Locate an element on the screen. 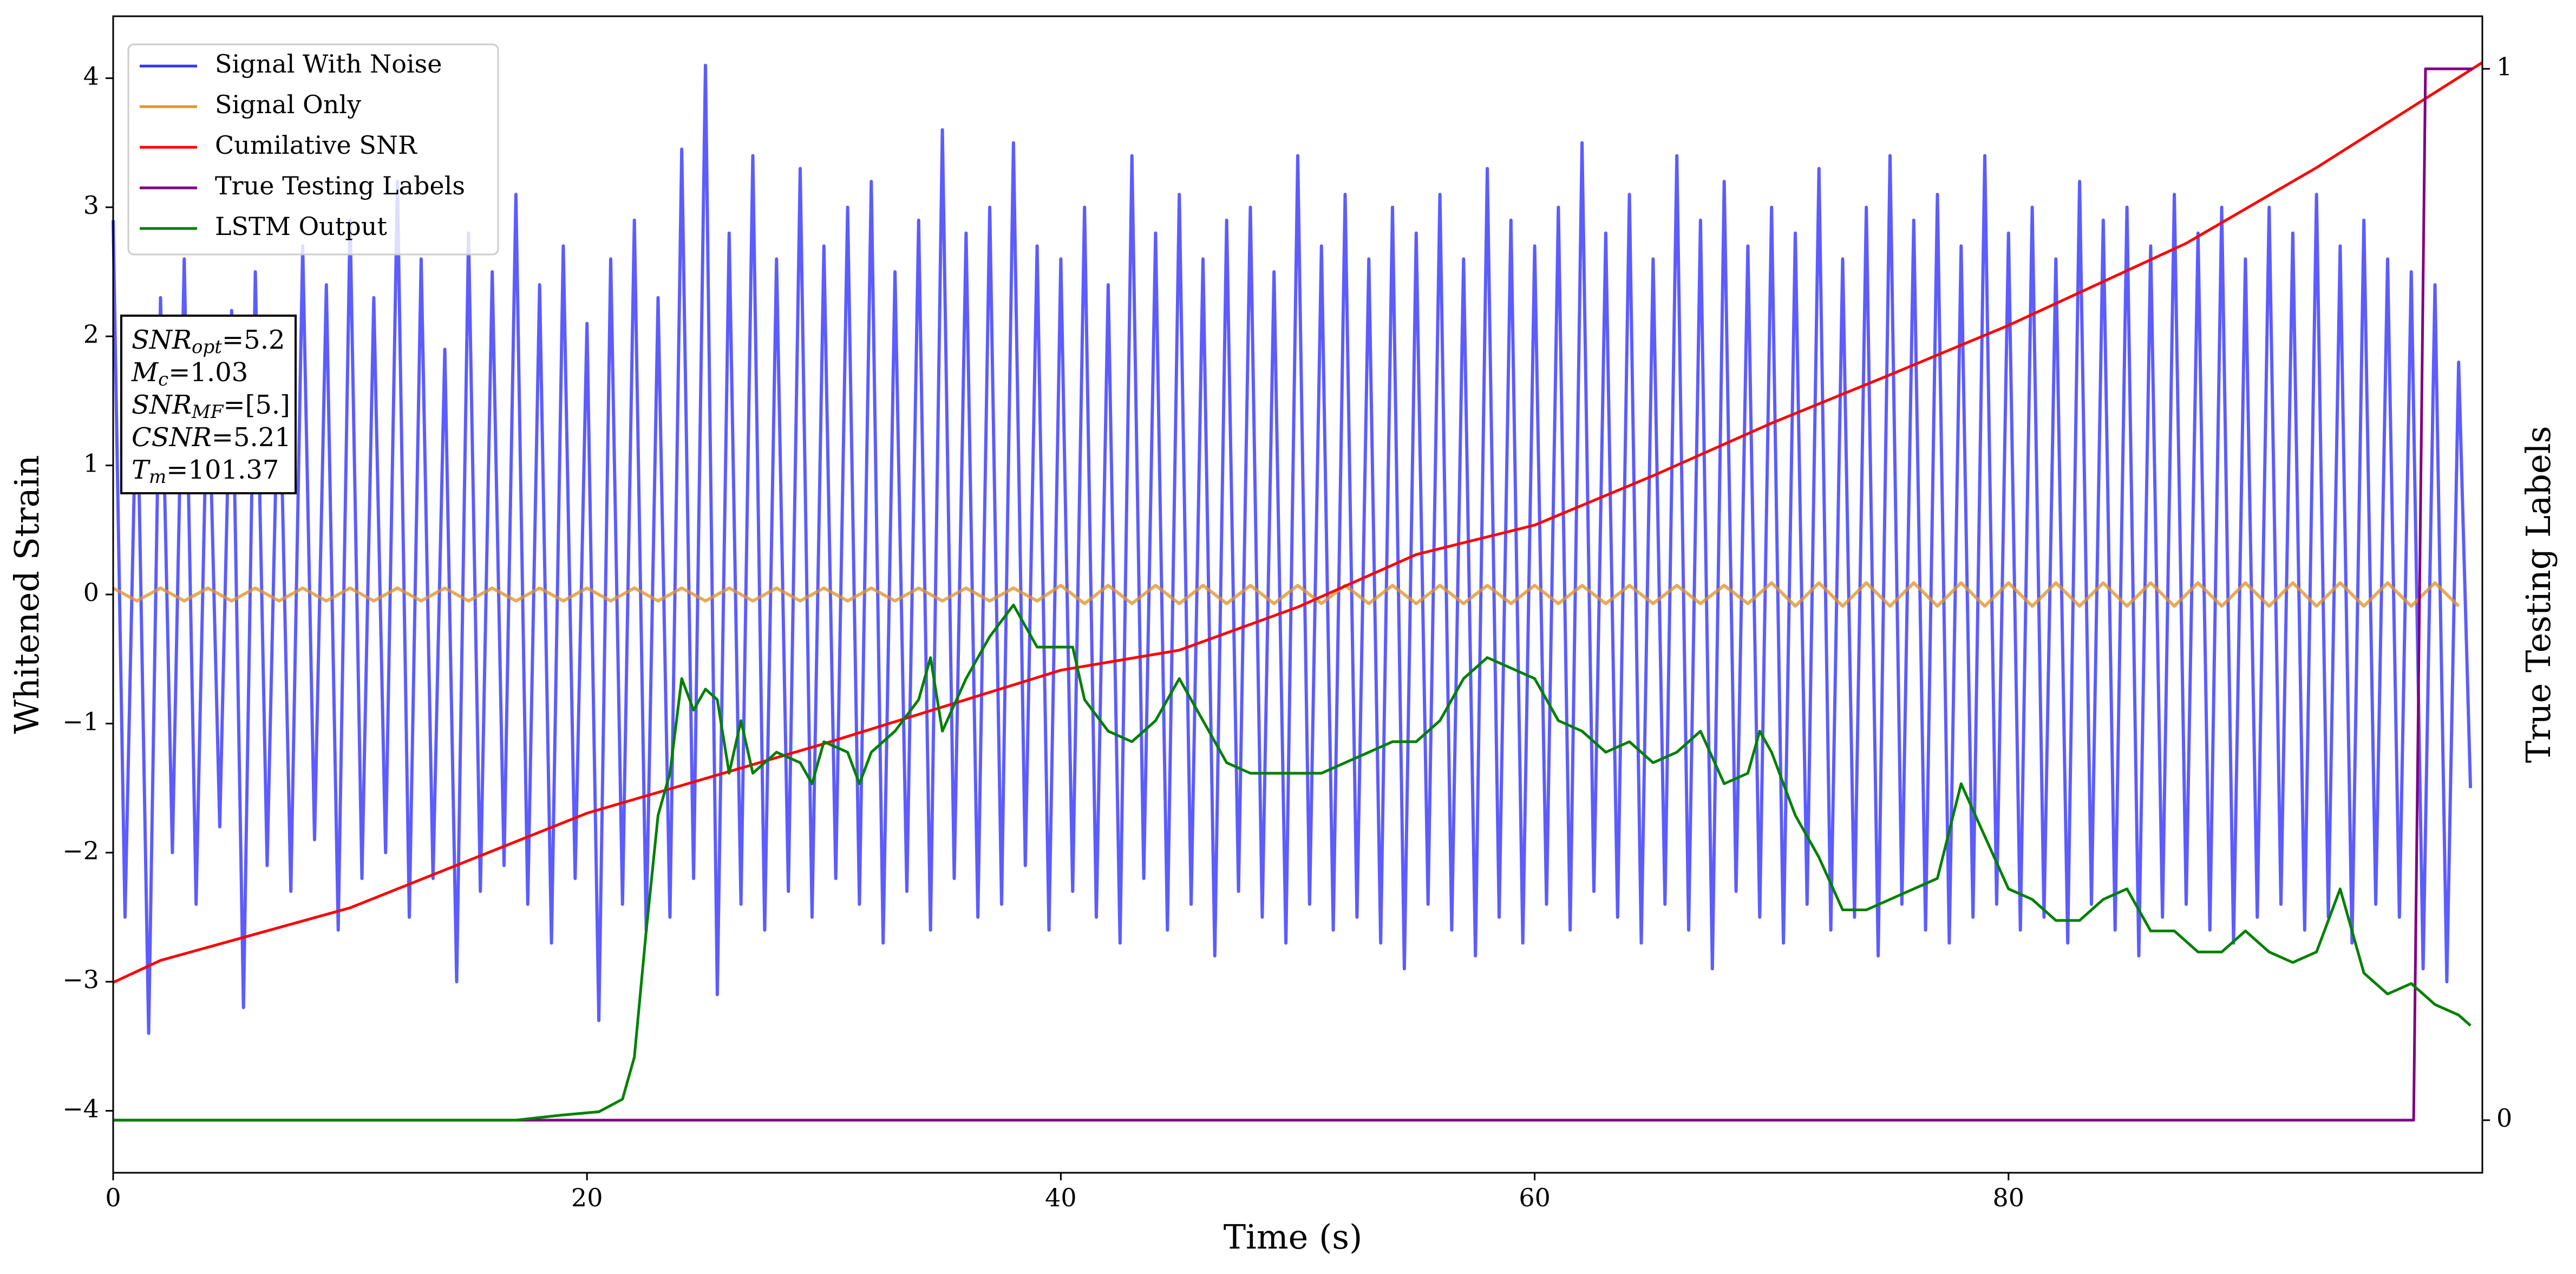 This screenshot has height=1274, width=2576. y-tick-label: −1 is located at coordinates (80, 721).